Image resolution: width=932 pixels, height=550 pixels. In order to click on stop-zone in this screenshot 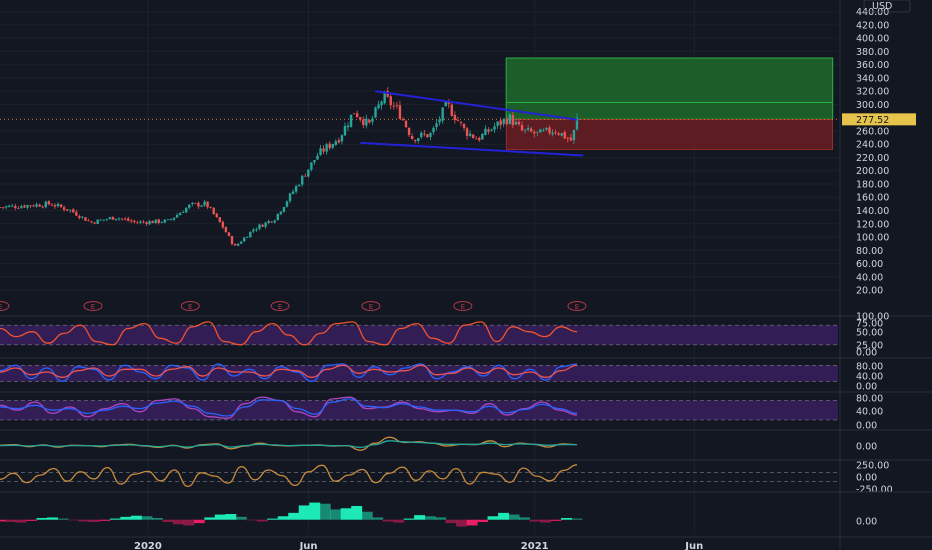, I will do `click(669, 134)`.